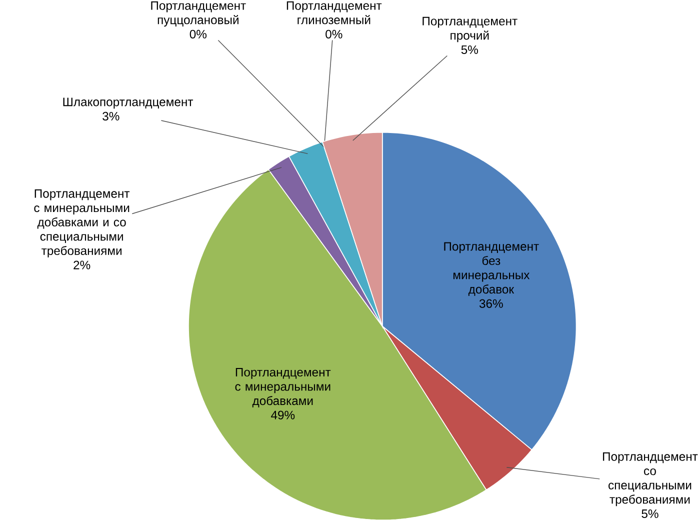 This screenshot has width=700, height=521. Describe the element at coordinates (283, 388) in the screenshot. I see `slice-label: Портландцемент с минеральными добавками` at that location.